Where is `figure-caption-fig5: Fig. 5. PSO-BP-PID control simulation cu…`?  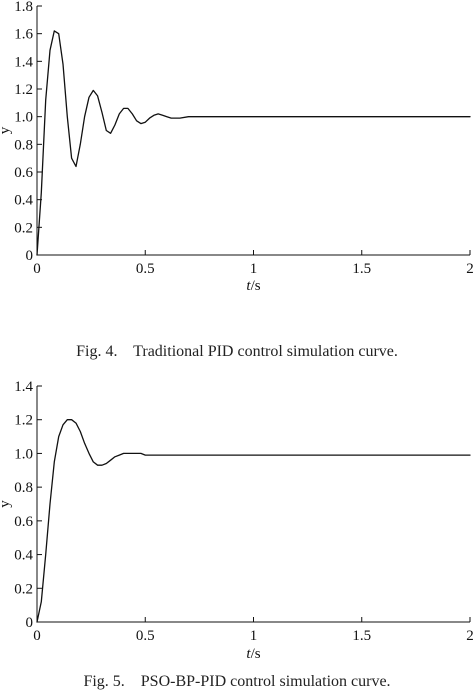 figure-caption-fig5: Fig. 5. PSO-BP-PID control simulation cu… is located at coordinates (237, 681).